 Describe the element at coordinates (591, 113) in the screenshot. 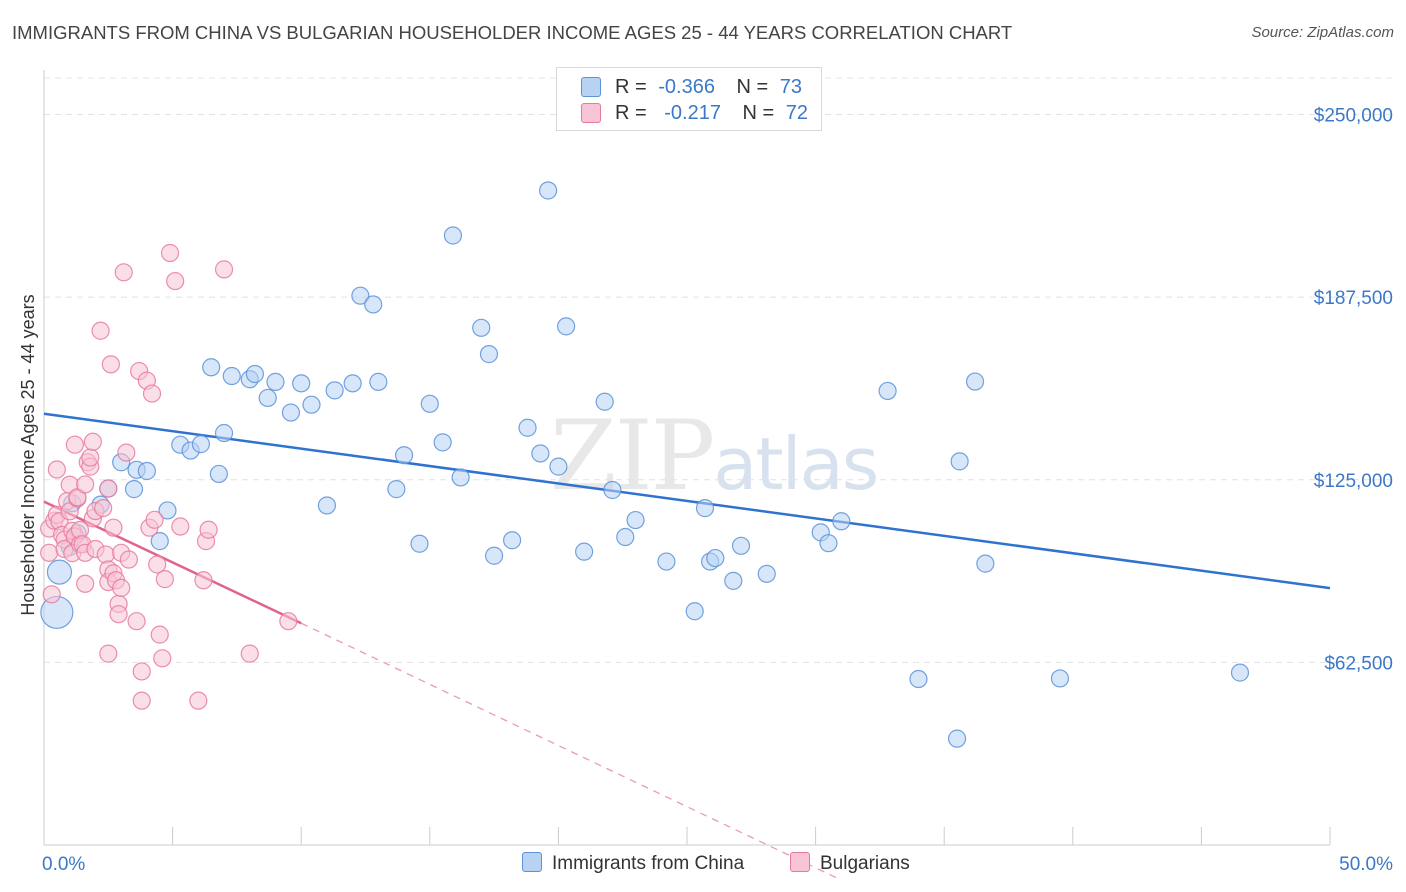

I see `legend-swatch-bulgarians` at that location.